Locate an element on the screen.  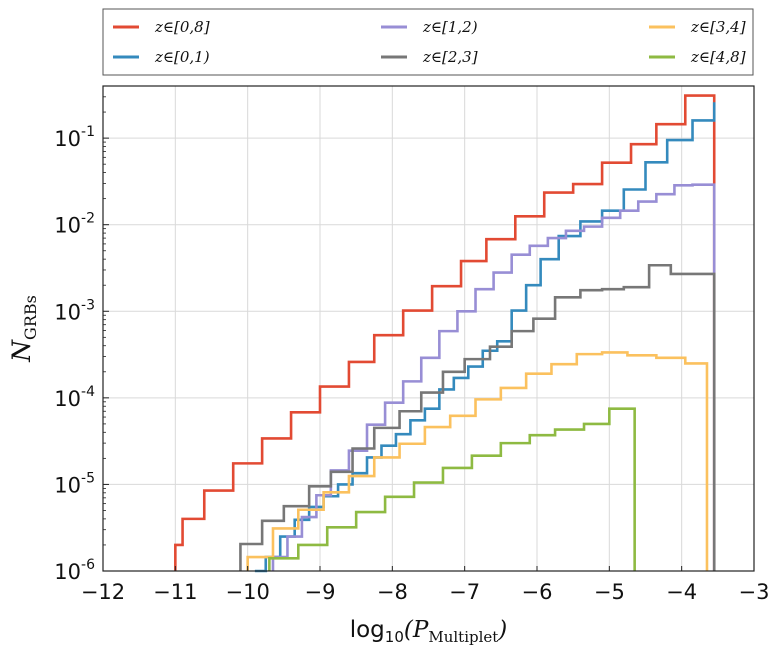
x-axis-label: log10(PMultiplet) is located at coordinates (429, 631).